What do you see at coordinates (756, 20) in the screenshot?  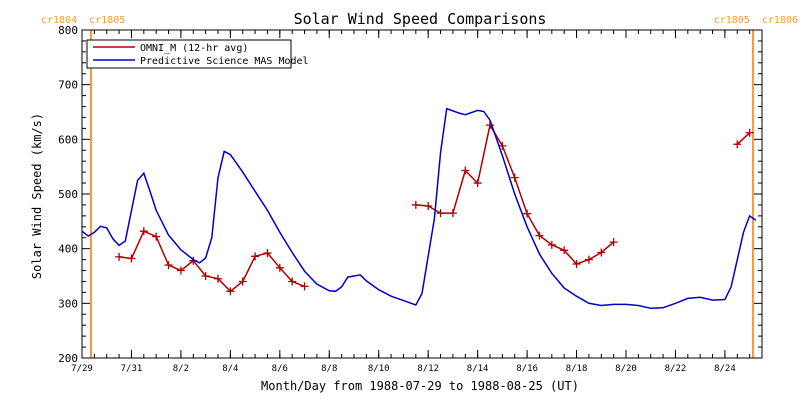 I see `carrington-label-right: cr1805 cr1806` at bounding box center [756, 20].